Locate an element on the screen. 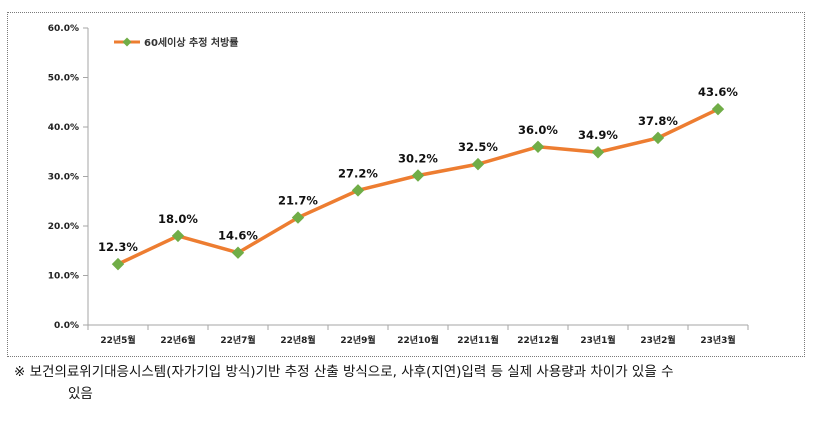 Image resolution: width=815 pixels, height=425 pixels. data-label: 14.6% is located at coordinates (238, 236).